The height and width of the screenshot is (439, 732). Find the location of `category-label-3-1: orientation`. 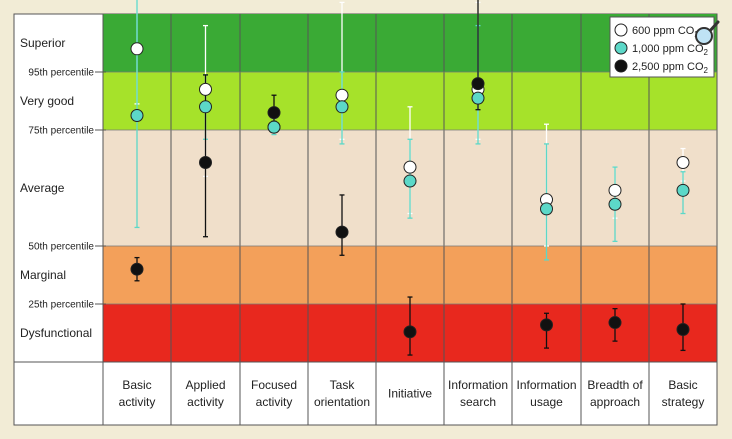

category-label-3-1: orientation is located at coordinates (342, 402).